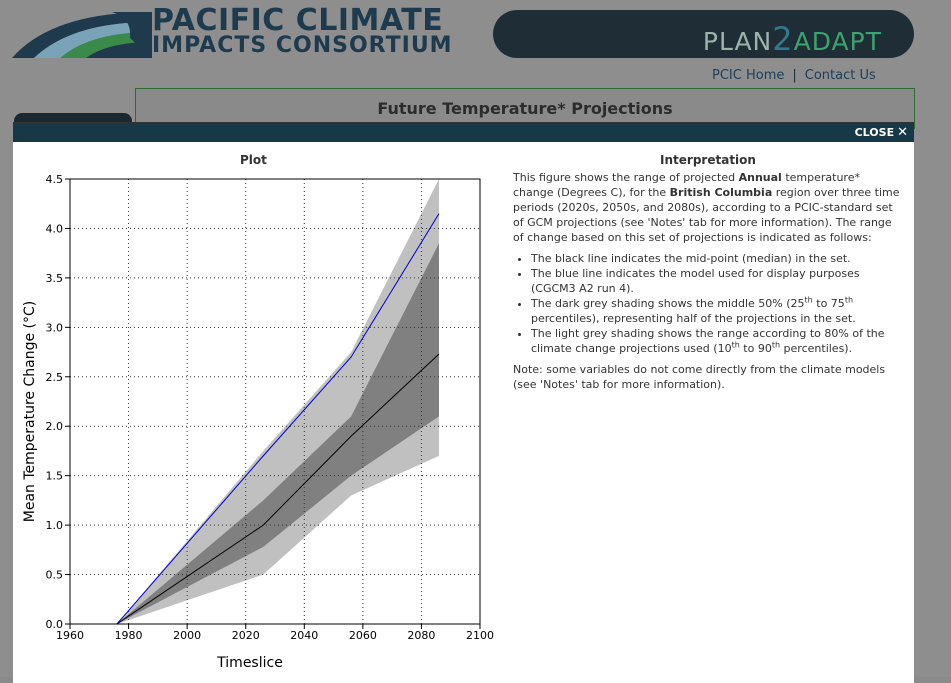 This screenshot has height=683, width=951. What do you see at coordinates (828, 303) in the screenshot?
I see `b3-b: to 75` at bounding box center [828, 303].